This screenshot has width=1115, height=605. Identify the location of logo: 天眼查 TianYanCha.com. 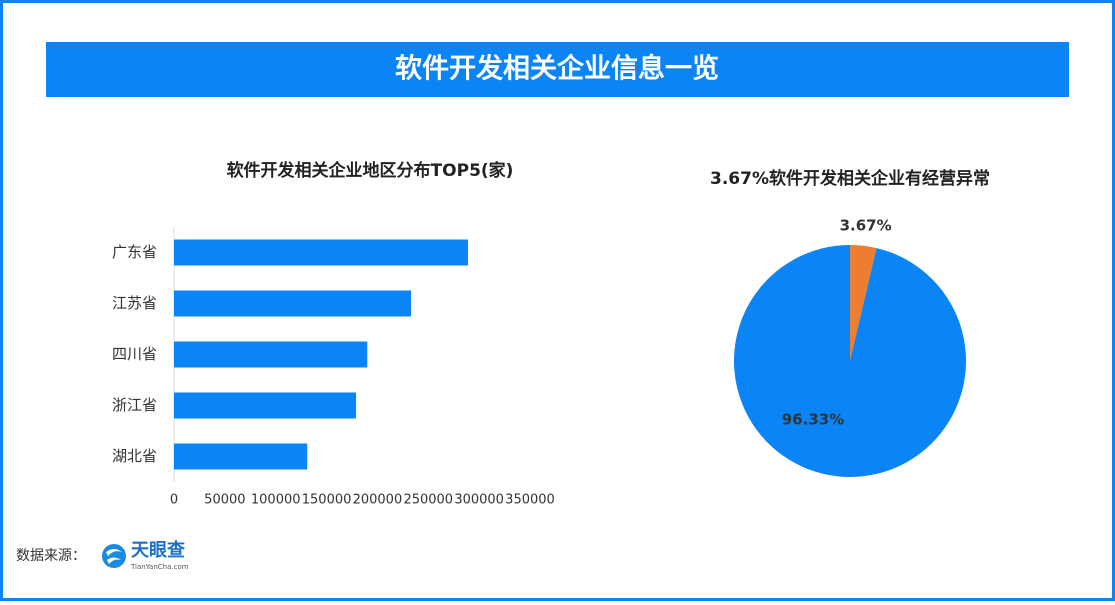
(145, 555).